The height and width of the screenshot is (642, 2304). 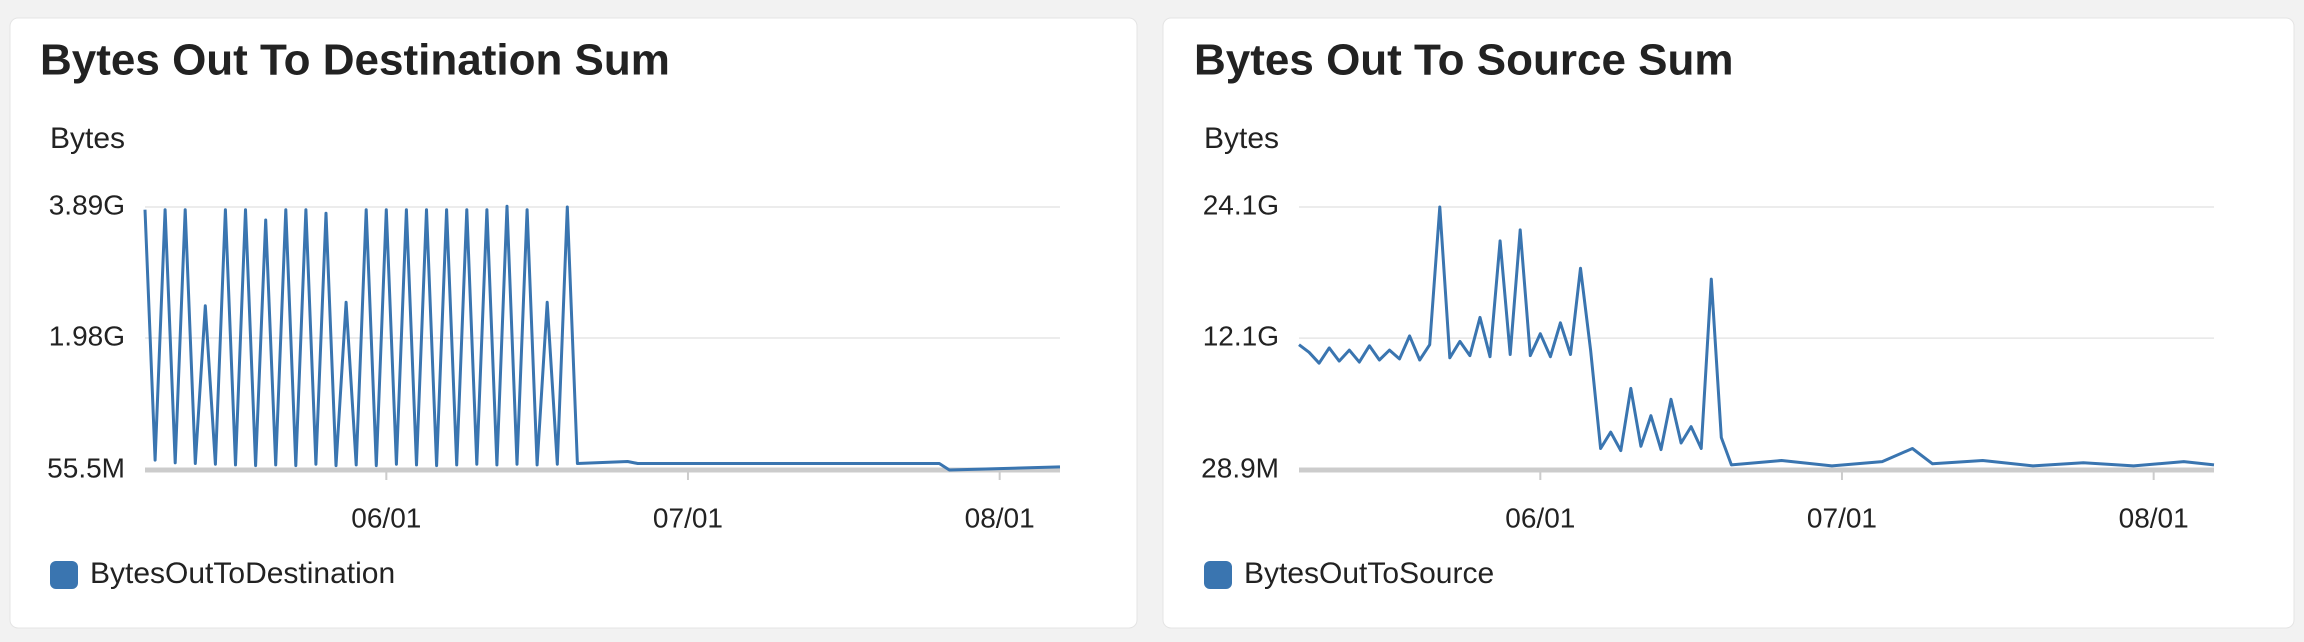 What do you see at coordinates (242, 573) in the screenshot?
I see `legend-label: BytesOutToDestination` at bounding box center [242, 573].